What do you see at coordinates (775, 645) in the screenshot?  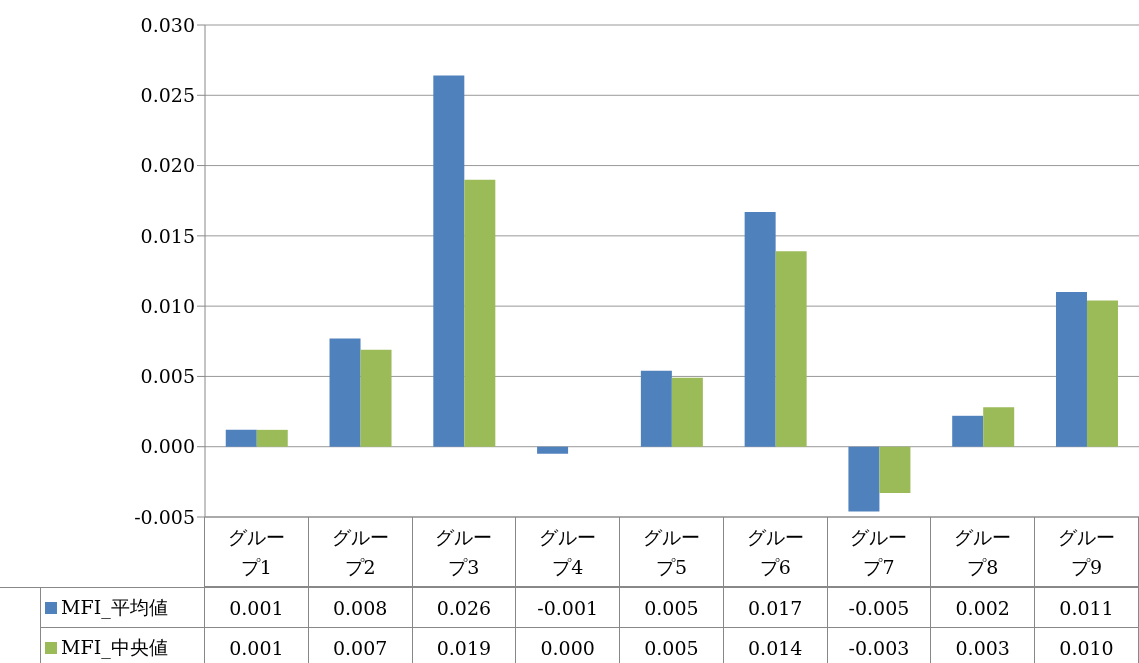 I see `data-label: 0.014` at bounding box center [775, 645].